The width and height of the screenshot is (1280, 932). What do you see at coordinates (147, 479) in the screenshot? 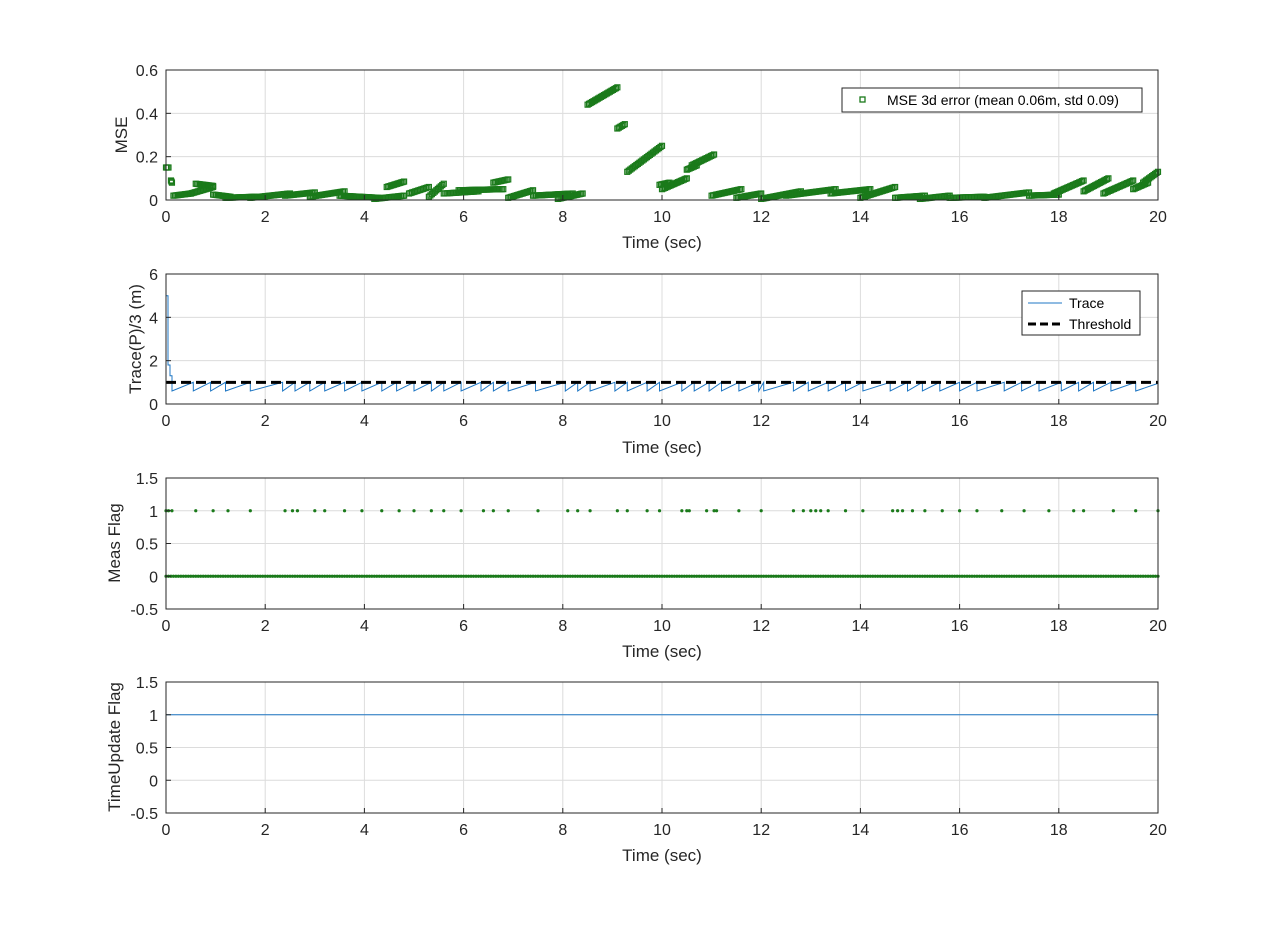
I see `y-tick-label: 1.5` at bounding box center [147, 479].